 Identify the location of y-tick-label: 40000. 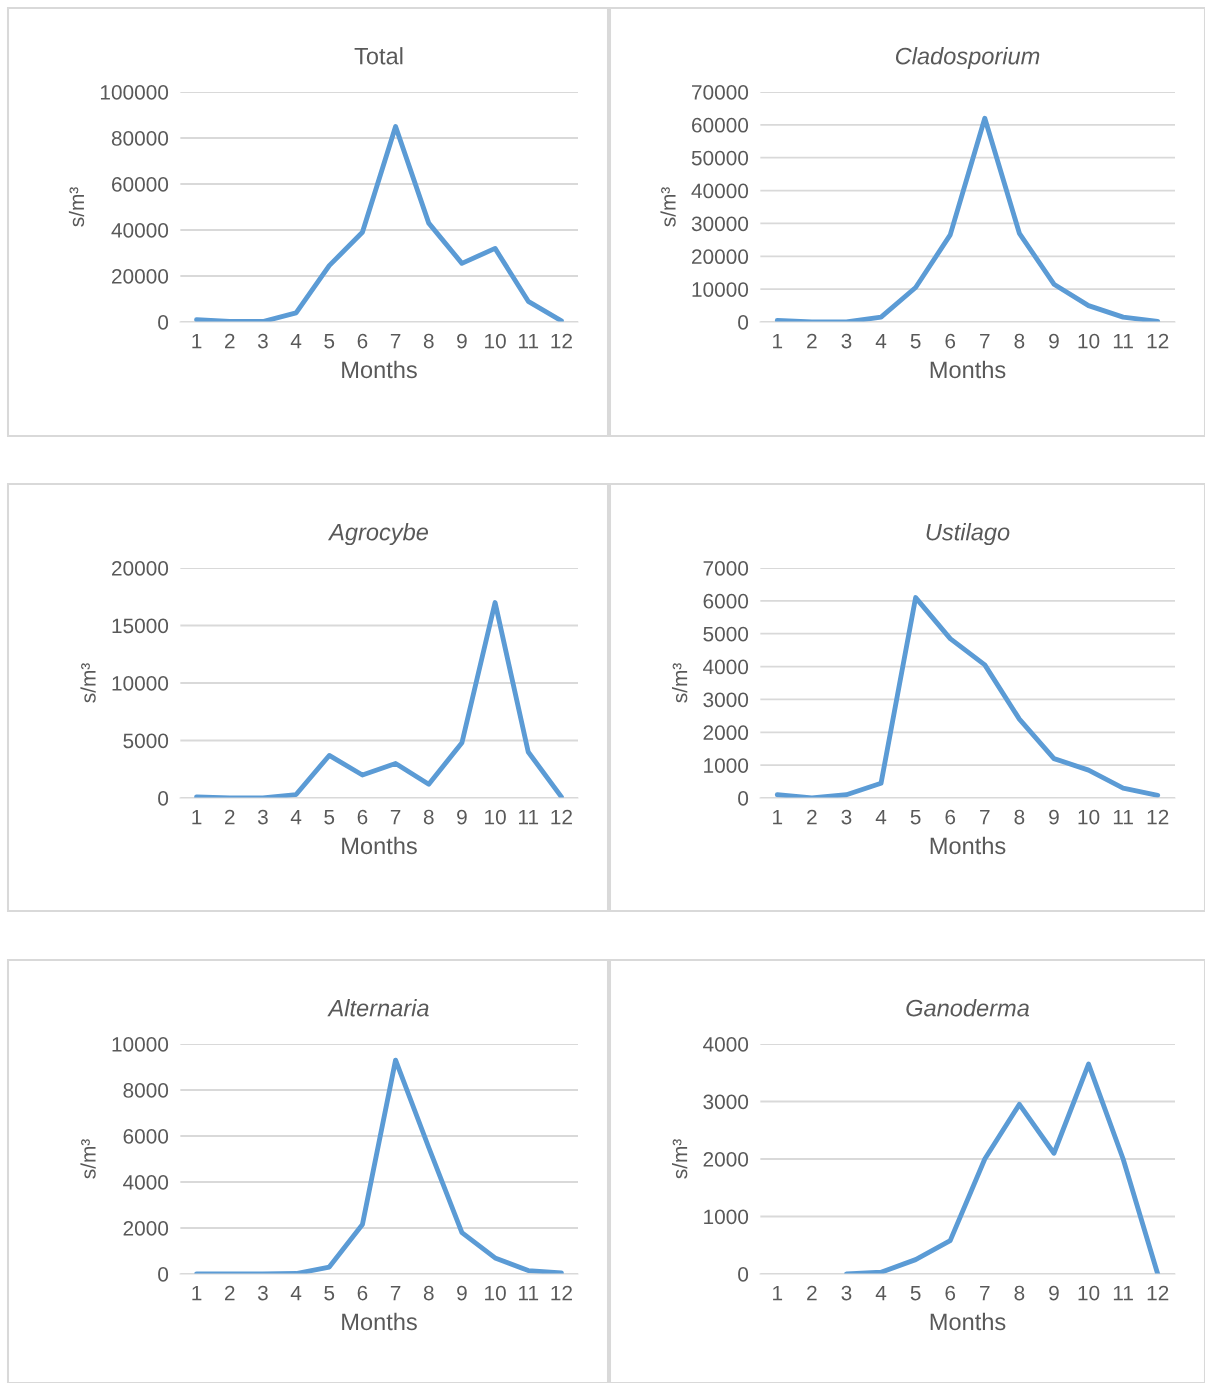
(720, 191).